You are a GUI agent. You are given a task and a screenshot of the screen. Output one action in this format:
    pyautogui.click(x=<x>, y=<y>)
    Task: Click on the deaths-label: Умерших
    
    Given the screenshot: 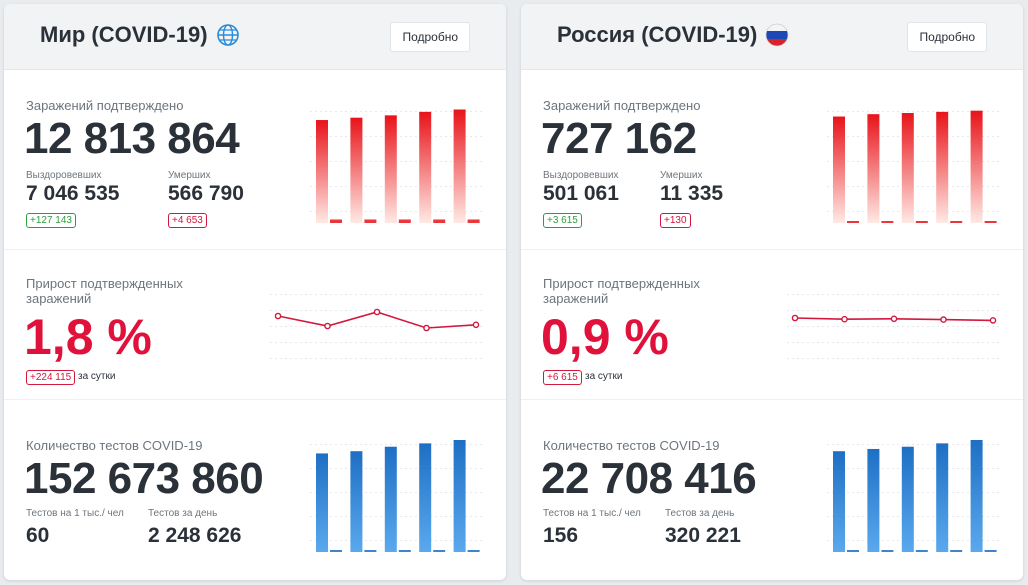 What is the action you would take?
    pyautogui.click(x=681, y=175)
    